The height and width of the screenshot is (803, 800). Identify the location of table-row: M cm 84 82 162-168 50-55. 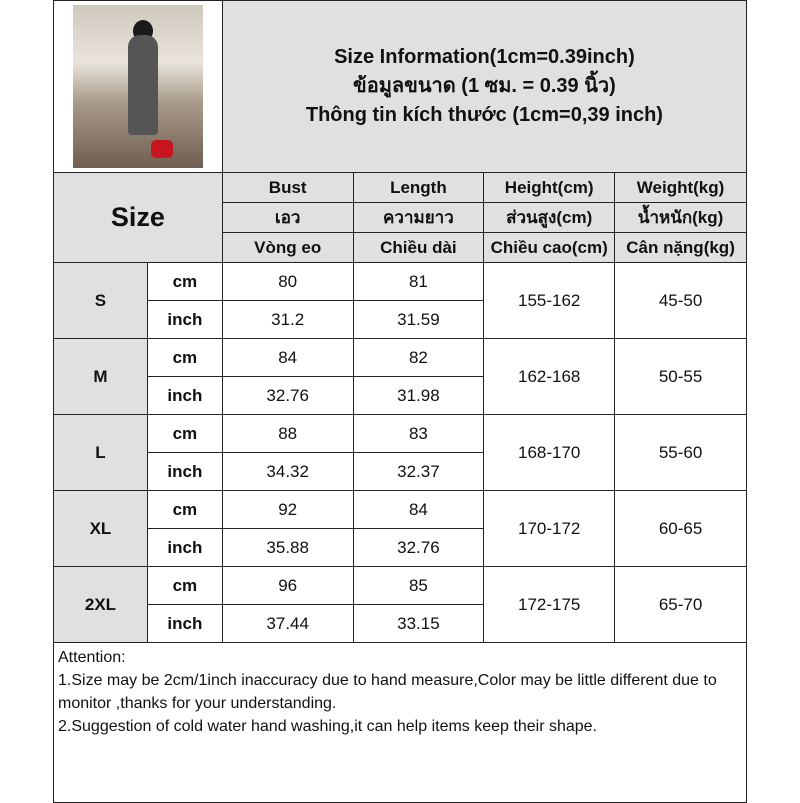
(400, 376).